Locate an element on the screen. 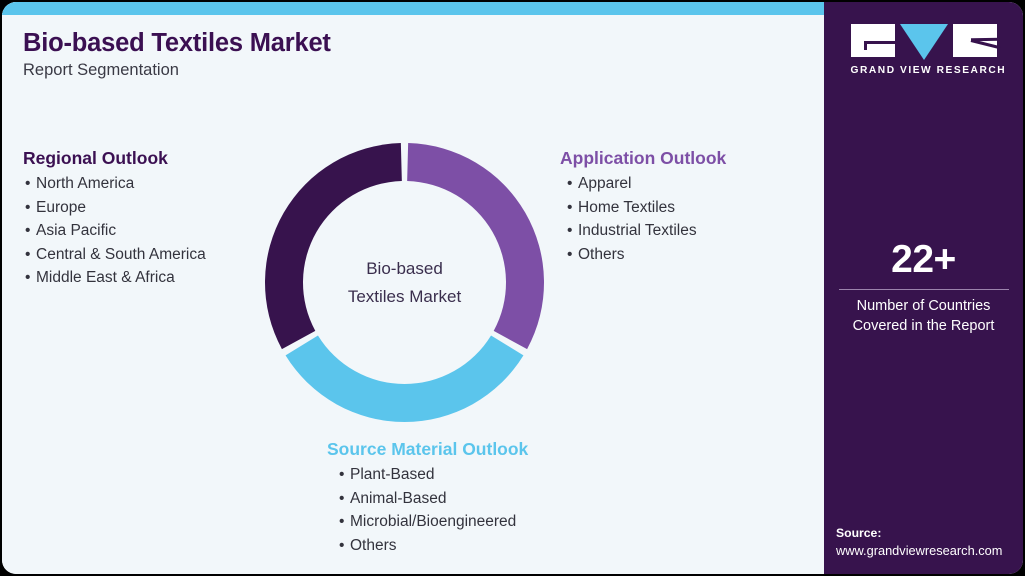 The height and width of the screenshot is (576, 1025). stat-caption-line-1: Number of Countries is located at coordinates (923, 306).